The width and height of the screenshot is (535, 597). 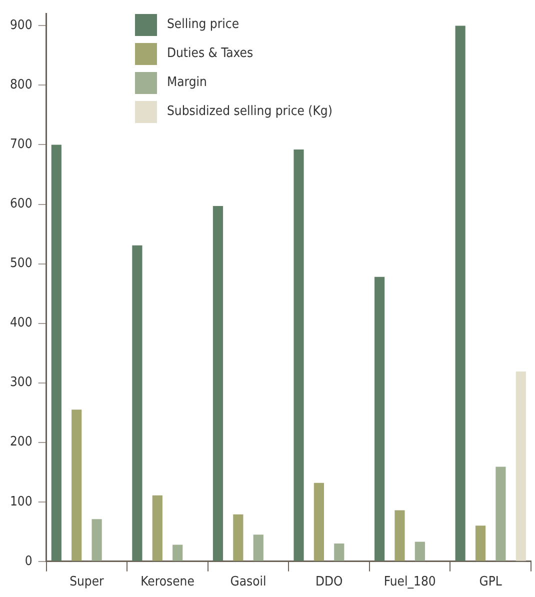 I want to click on x-tick-label: Fuel_180, so click(x=410, y=582).